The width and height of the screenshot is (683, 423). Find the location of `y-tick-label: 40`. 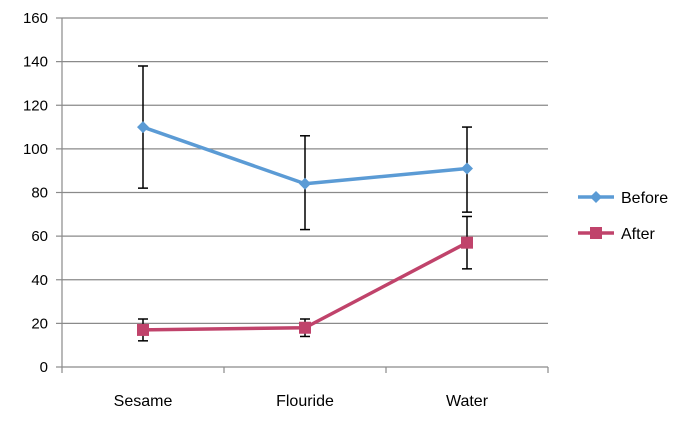

y-tick-label: 40 is located at coordinates (39, 280).